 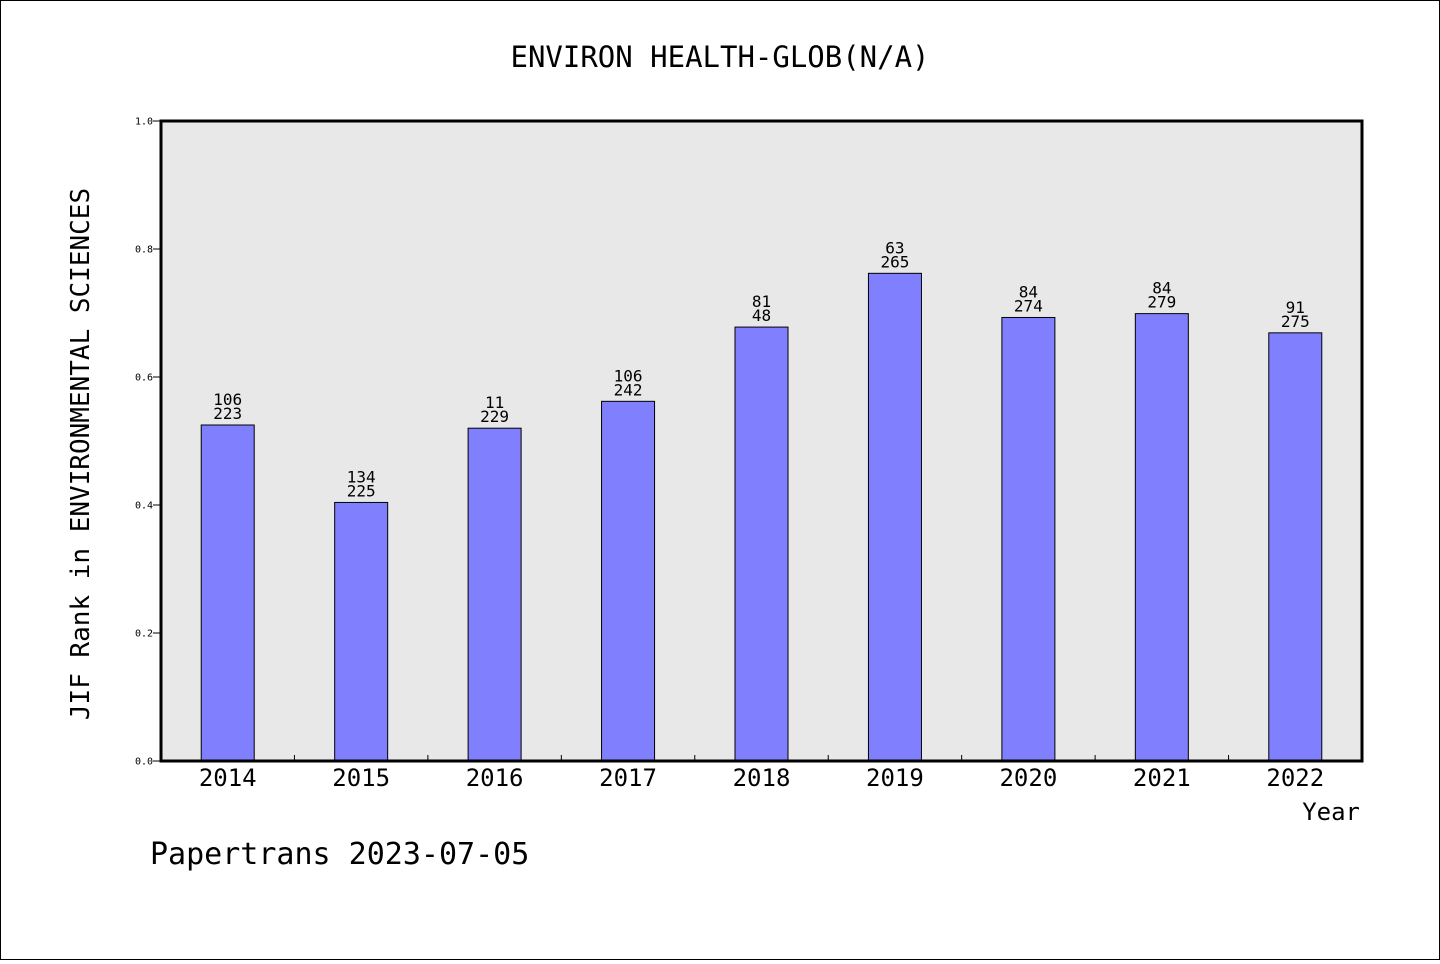 I want to click on data-label-total: 225, so click(x=361, y=490).